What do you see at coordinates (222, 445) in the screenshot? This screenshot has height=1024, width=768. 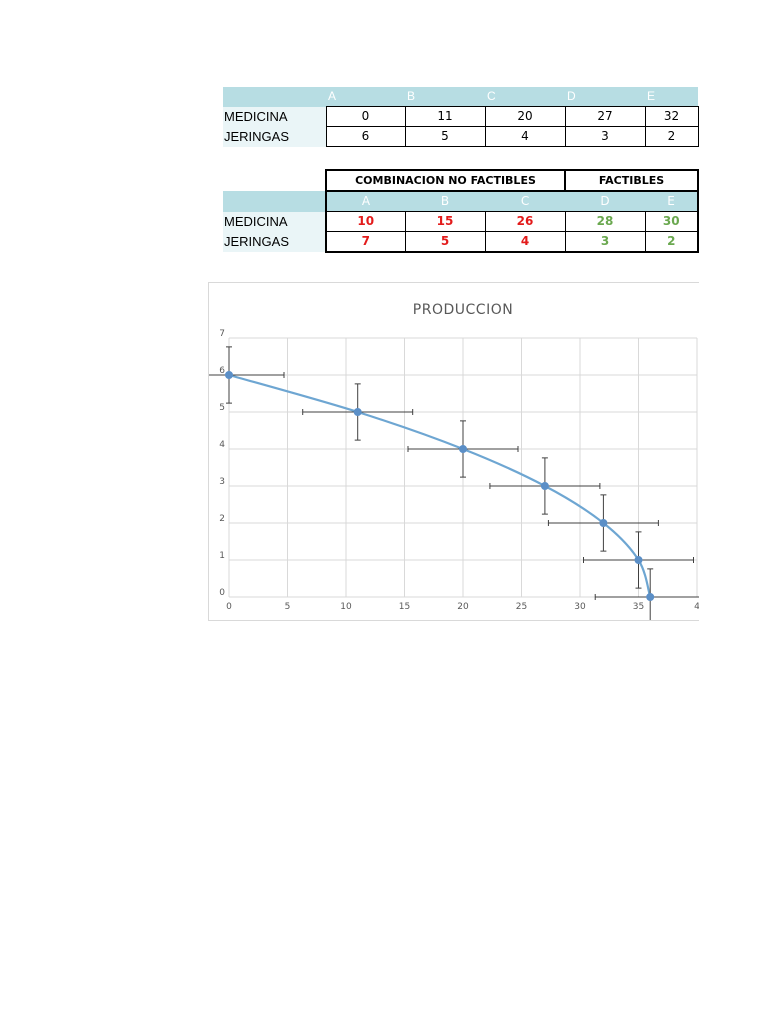 I see `y-tick-label: 4` at bounding box center [222, 445].